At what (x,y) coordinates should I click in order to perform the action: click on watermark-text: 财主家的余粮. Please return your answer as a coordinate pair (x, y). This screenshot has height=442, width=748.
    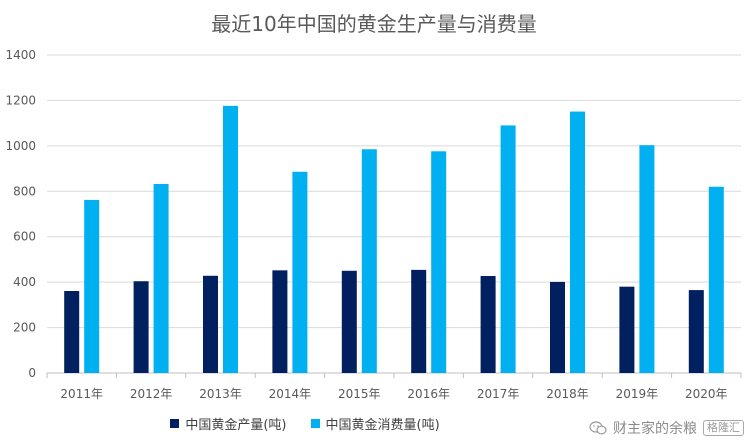
    Looking at the image, I should click on (655, 429).